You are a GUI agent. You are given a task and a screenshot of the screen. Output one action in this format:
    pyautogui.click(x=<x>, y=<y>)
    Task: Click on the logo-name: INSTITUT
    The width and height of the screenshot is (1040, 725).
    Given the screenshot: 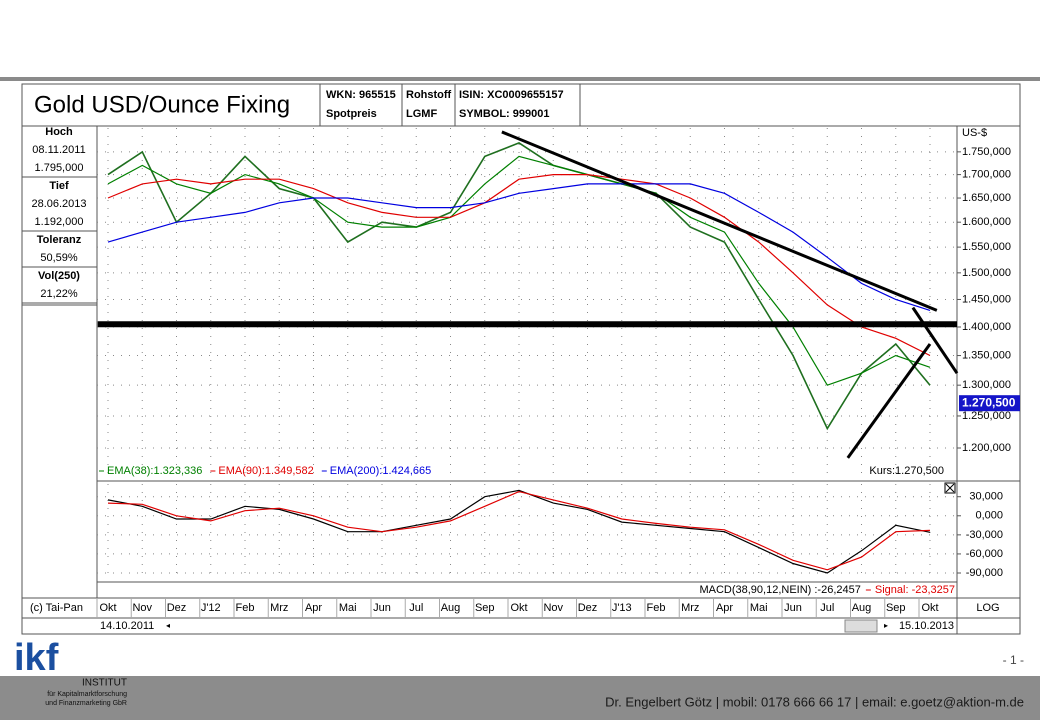 What is the action you would take?
    pyautogui.click(x=104, y=683)
    